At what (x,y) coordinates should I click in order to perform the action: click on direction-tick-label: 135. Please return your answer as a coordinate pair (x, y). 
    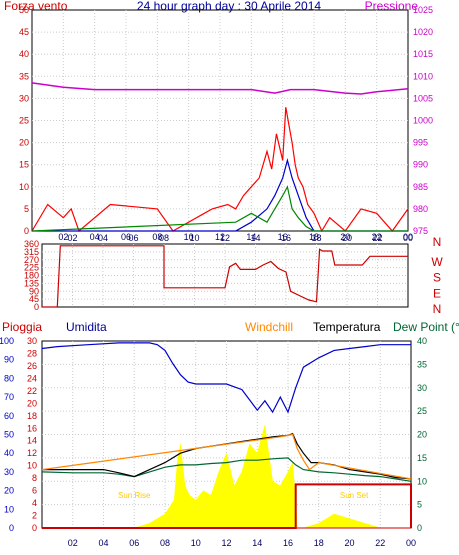
    Looking at the image, I should click on (31, 283).